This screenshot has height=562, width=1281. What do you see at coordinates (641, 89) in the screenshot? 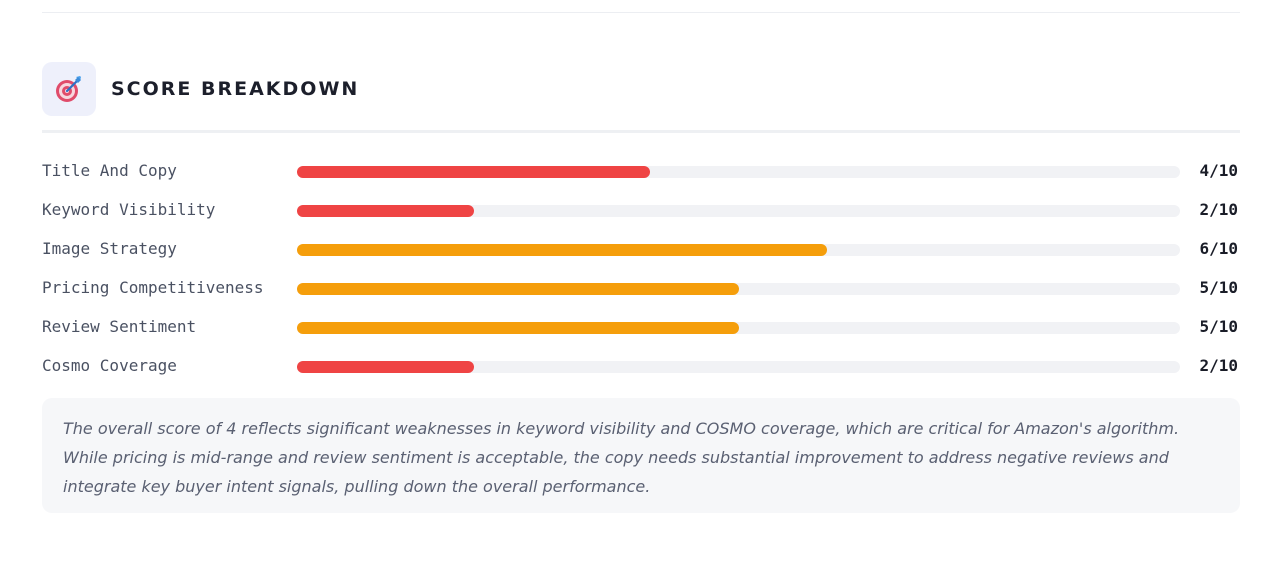
I see `section-header: SCORE BREAKDOWN` at bounding box center [641, 89].